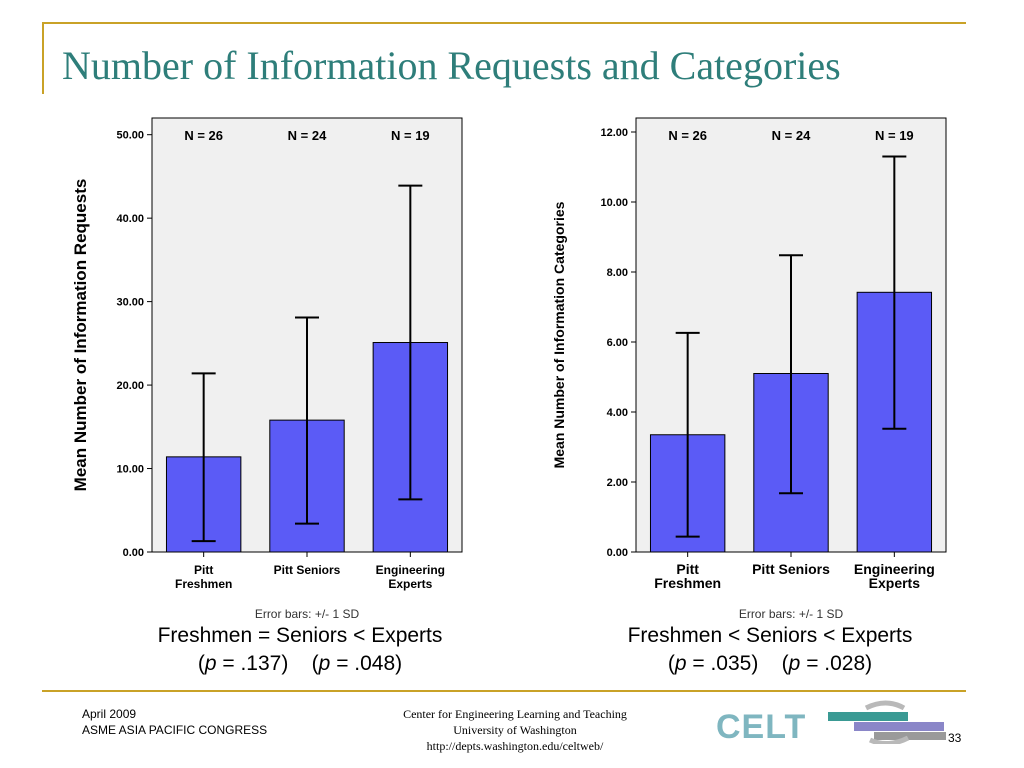  I want to click on right-ytick-label: 0.00, so click(617, 553).